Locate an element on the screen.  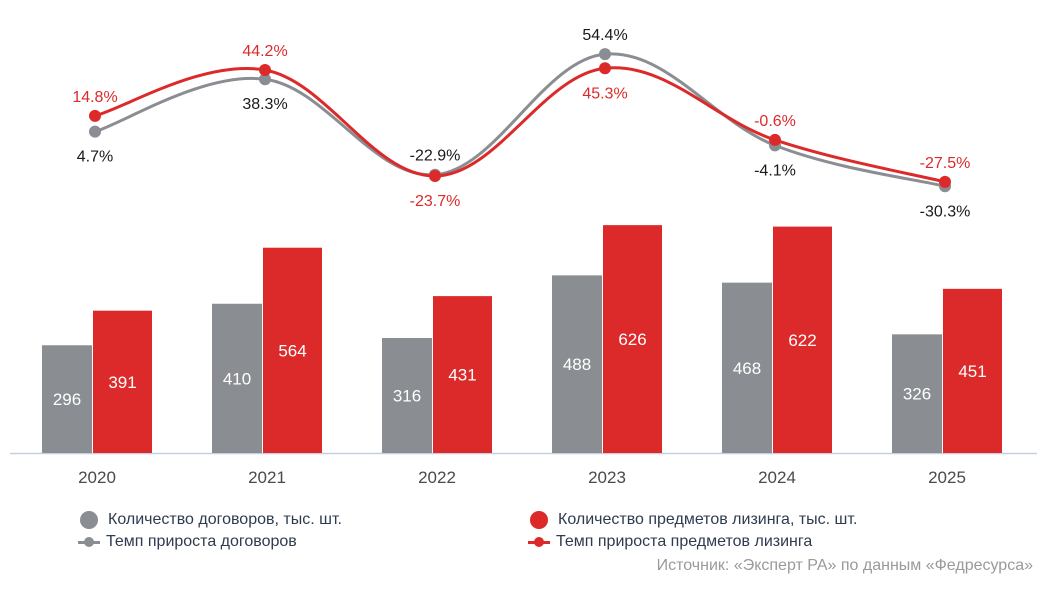
bar-value-label: 564 is located at coordinates (292, 350).